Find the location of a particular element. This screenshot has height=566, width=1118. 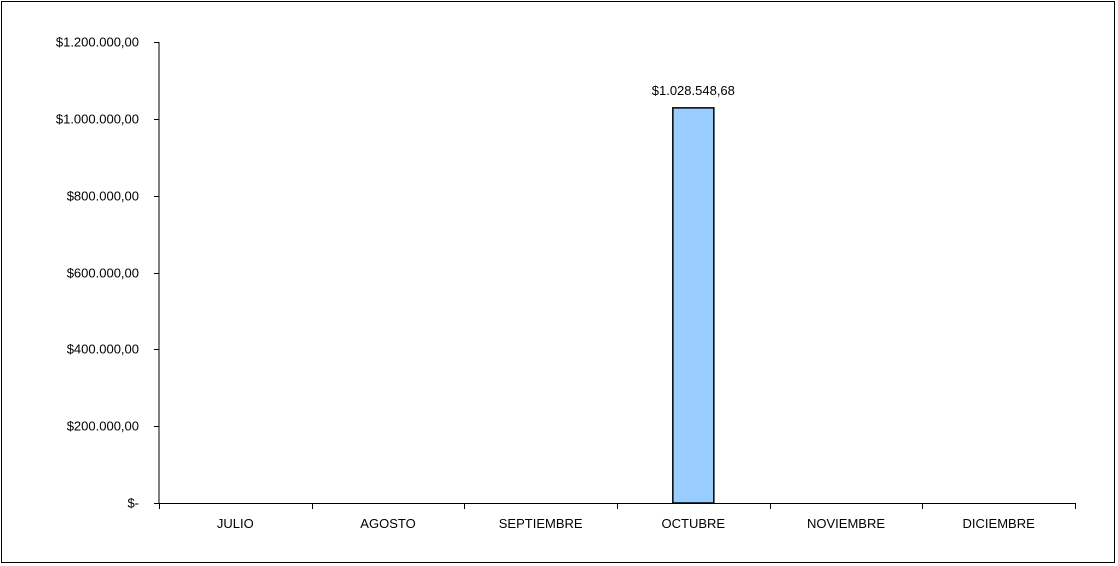

y-tick-label: $800.000,00 is located at coordinates (103, 196).